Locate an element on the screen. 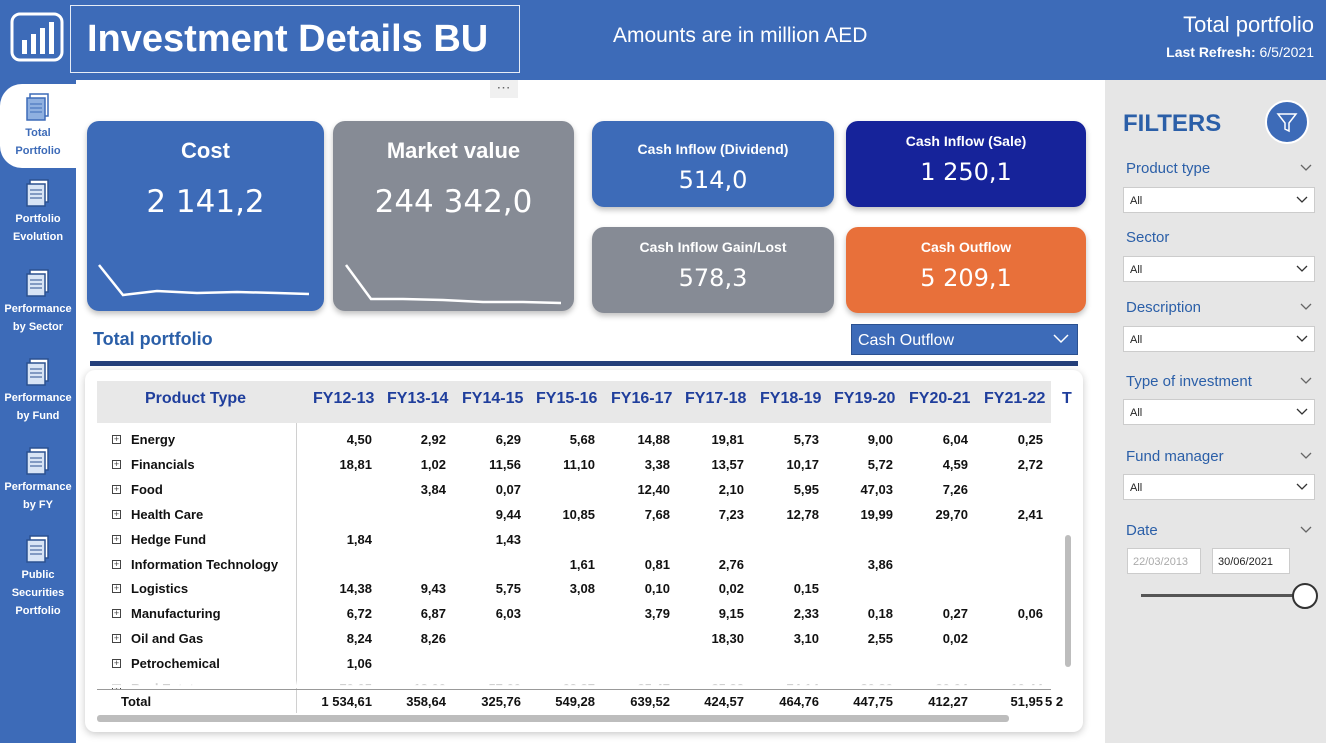  column-header-fy: FY15-16 is located at coordinates (567, 398).